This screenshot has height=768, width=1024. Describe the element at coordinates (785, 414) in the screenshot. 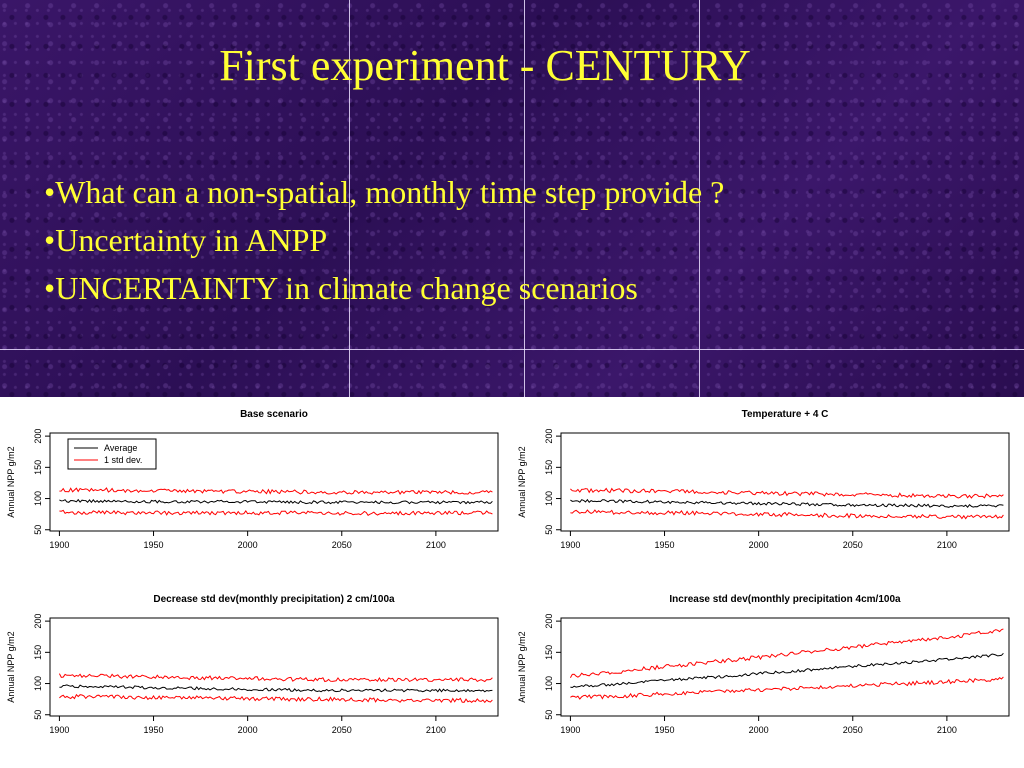

I see `chart-title: Temperature + 4 C` at that location.